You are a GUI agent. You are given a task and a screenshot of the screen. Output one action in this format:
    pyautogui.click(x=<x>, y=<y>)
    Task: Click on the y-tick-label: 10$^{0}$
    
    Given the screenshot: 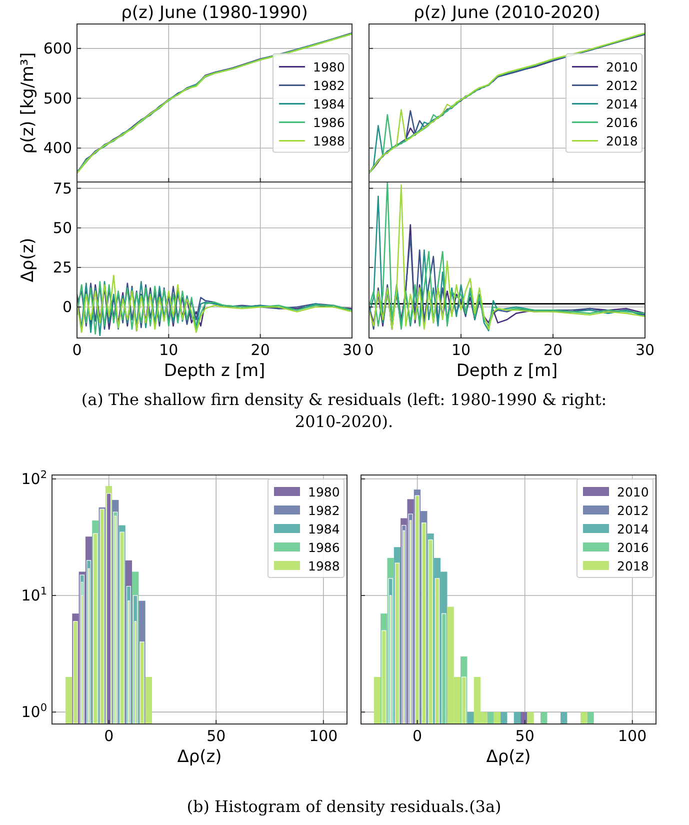 What is the action you would take?
    pyautogui.click(x=34, y=712)
    